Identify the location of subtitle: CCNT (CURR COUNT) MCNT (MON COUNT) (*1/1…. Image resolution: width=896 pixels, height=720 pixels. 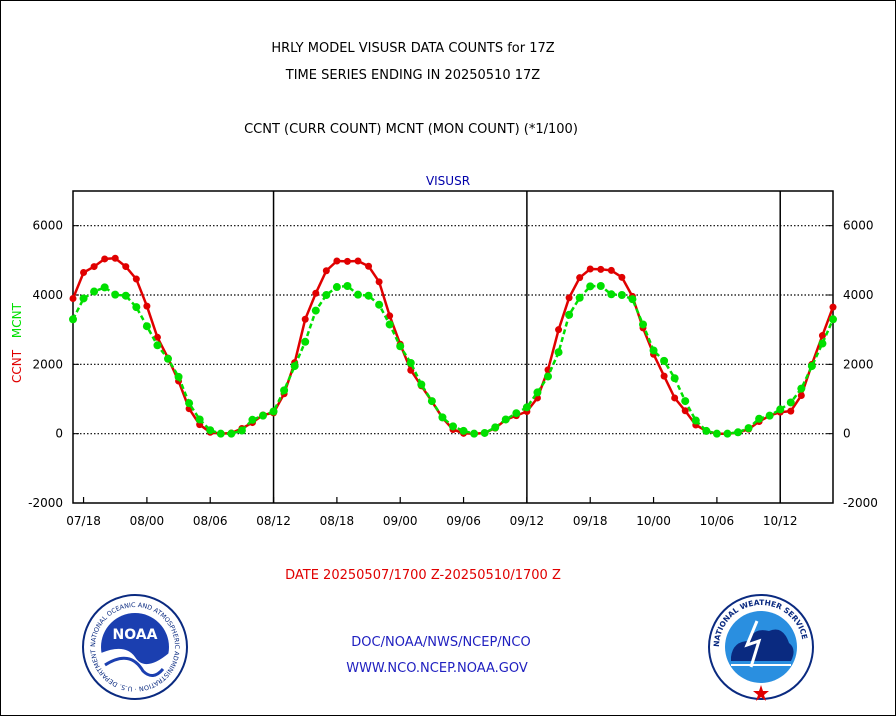
(411, 129).